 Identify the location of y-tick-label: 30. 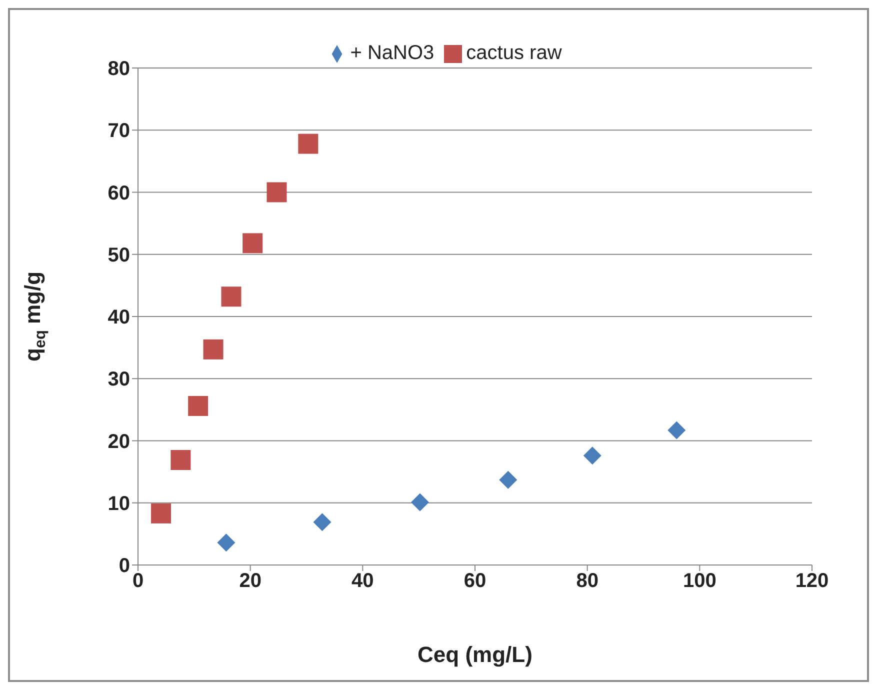
(119, 379).